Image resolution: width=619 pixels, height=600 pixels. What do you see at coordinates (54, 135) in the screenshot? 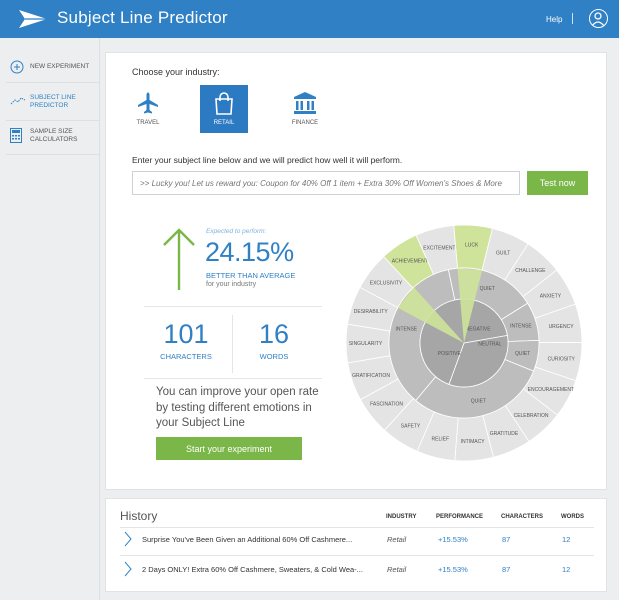
I see `sidebar-item-label: SAMPLE SIZE CALCULATORS` at bounding box center [54, 135].